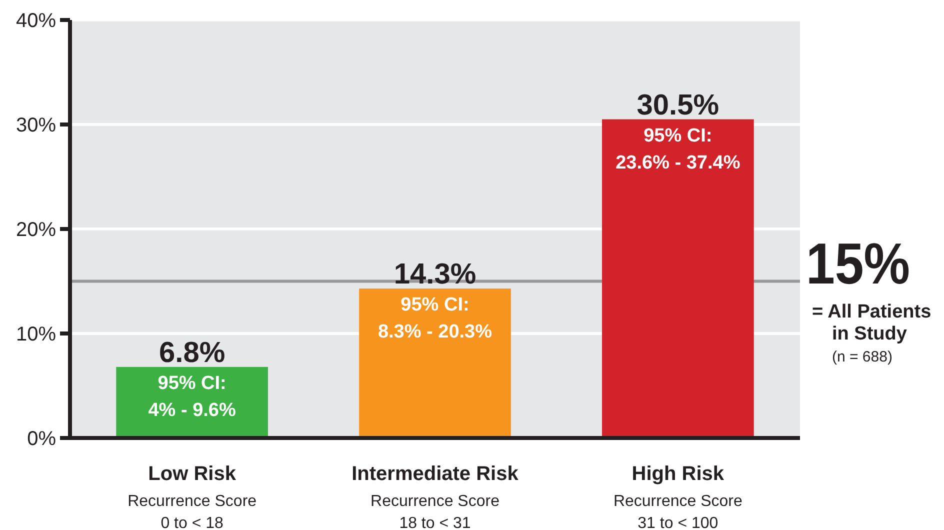  Describe the element at coordinates (435, 318) in the screenshot. I see `annotation: 95% CI: 8.3% - 20.3%` at that location.